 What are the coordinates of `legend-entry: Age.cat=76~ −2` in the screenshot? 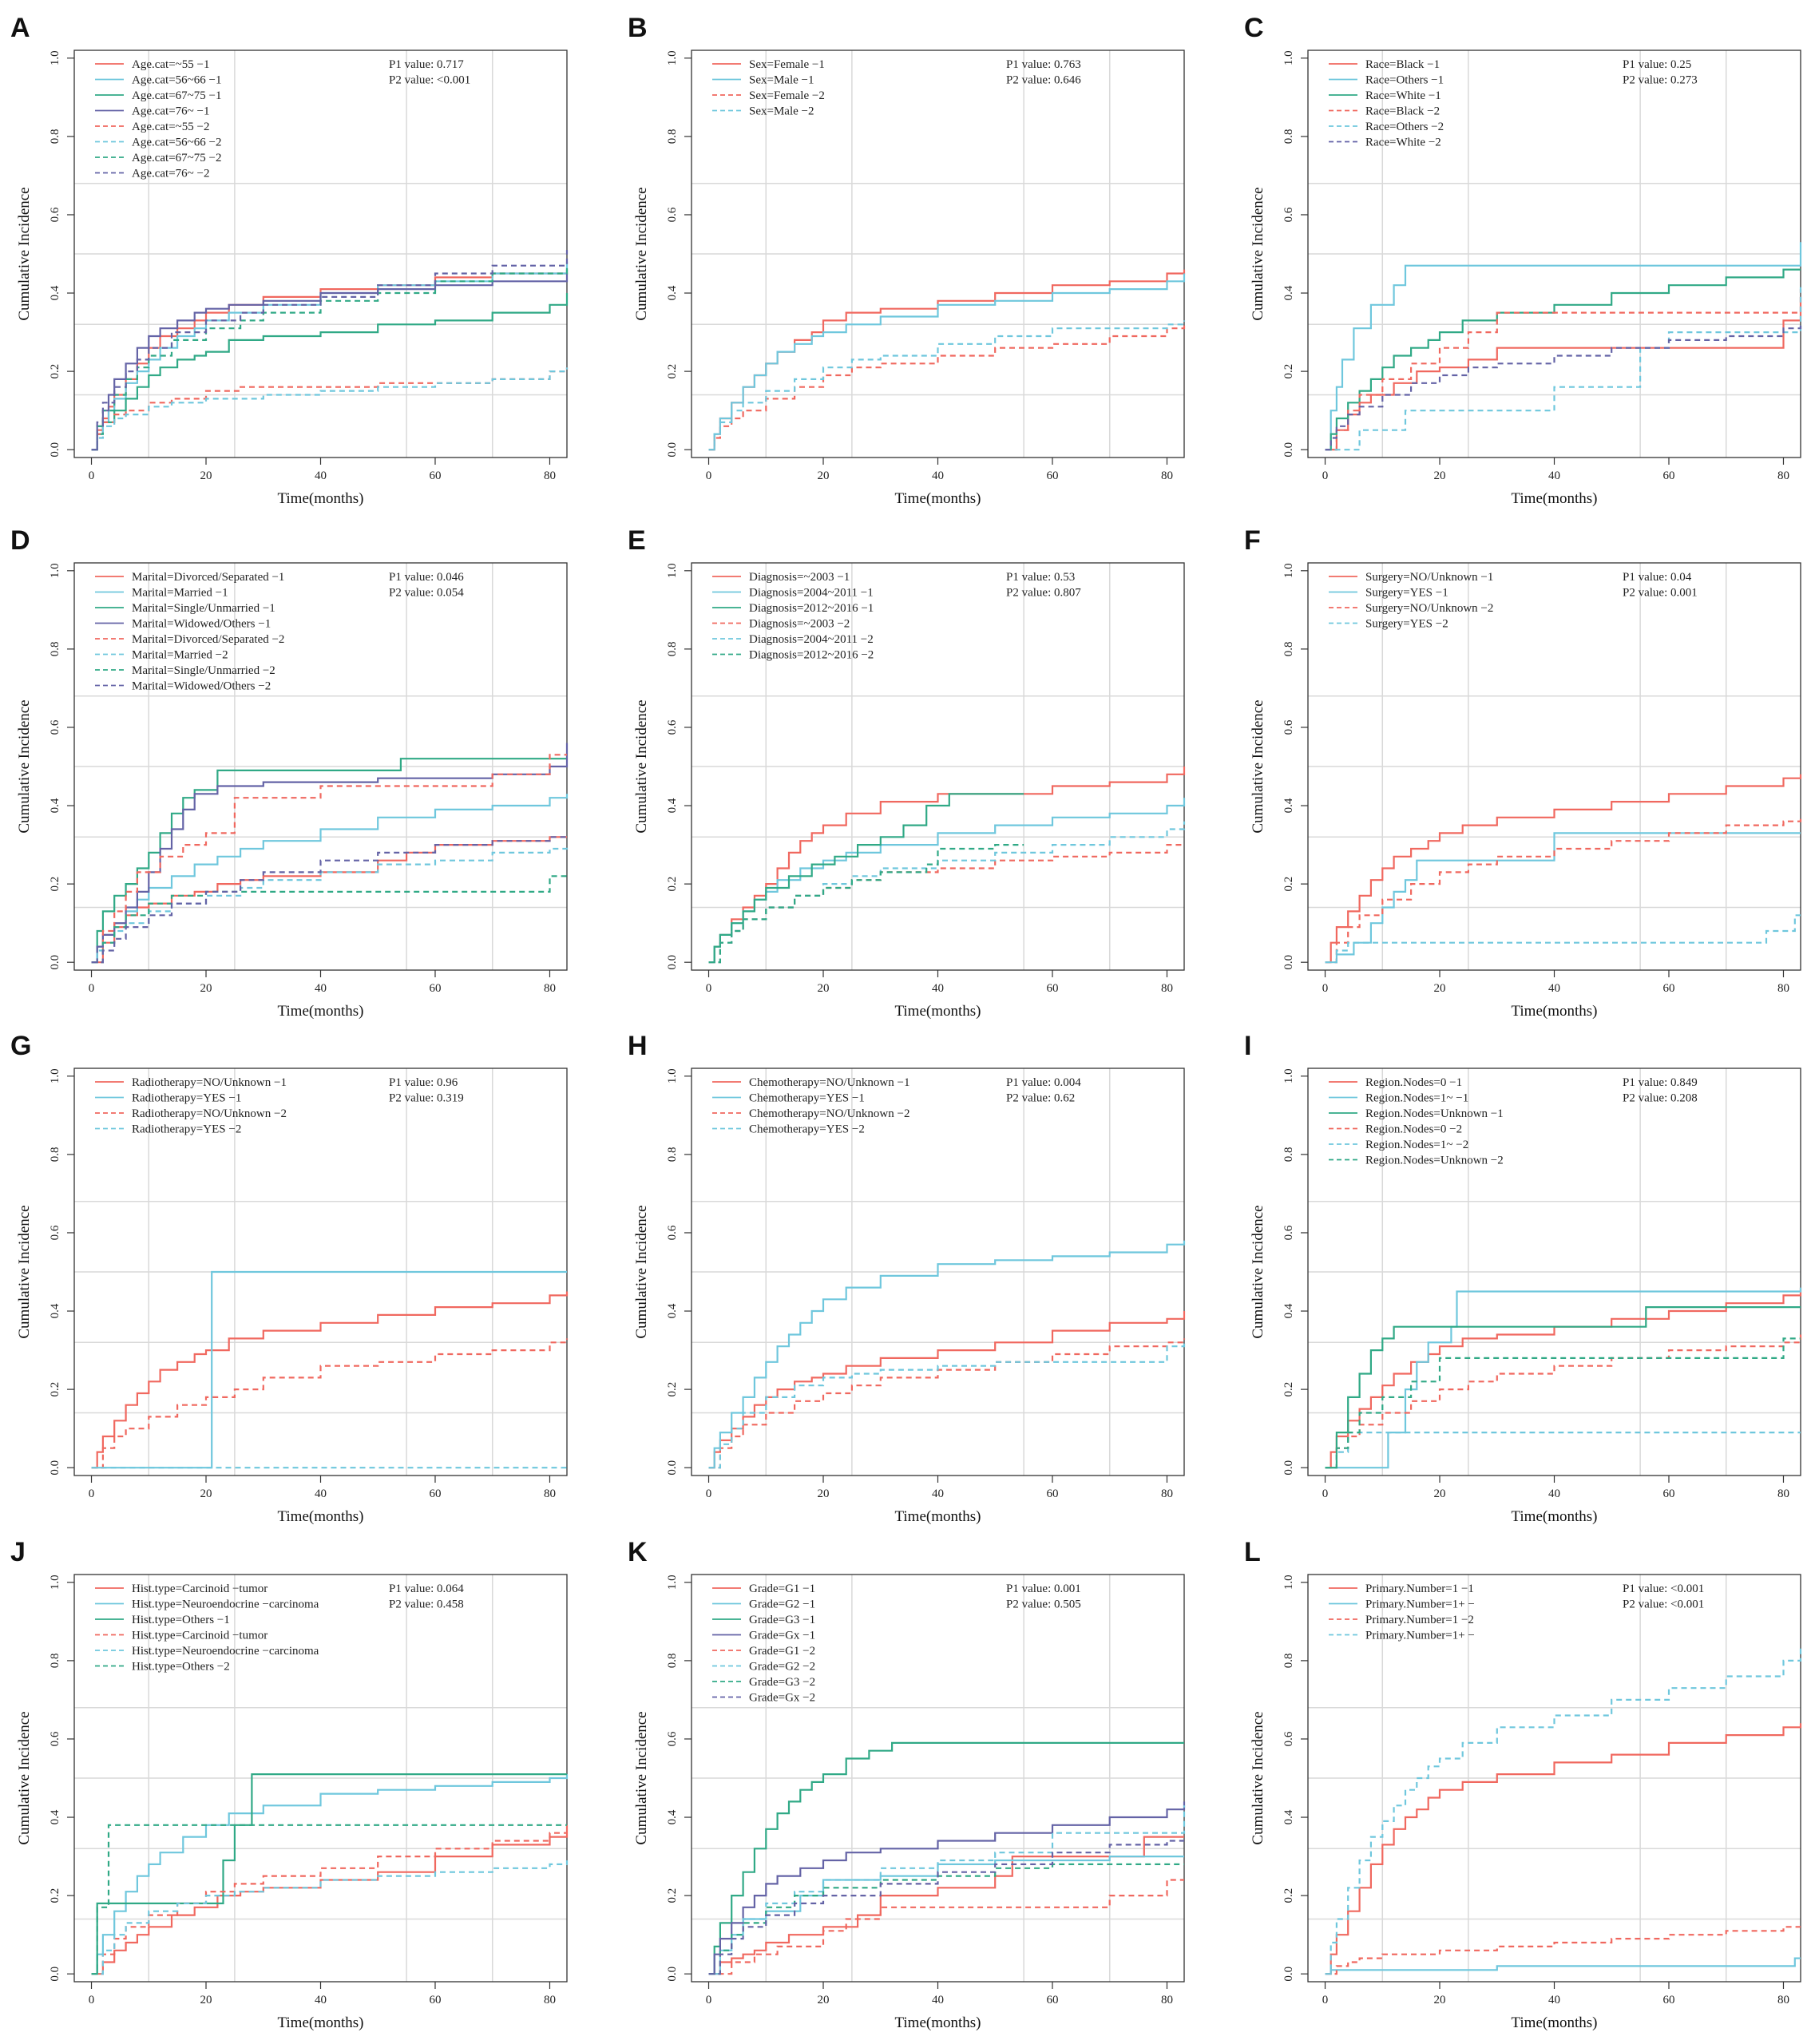 It's located at (171, 174).